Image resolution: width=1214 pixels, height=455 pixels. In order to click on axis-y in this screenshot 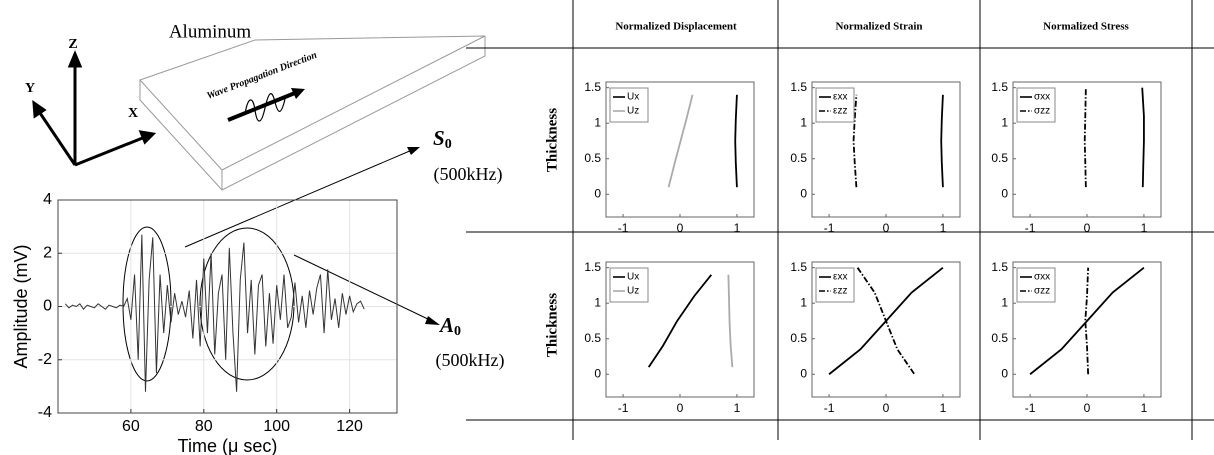, I will do `click(56, 137)`.